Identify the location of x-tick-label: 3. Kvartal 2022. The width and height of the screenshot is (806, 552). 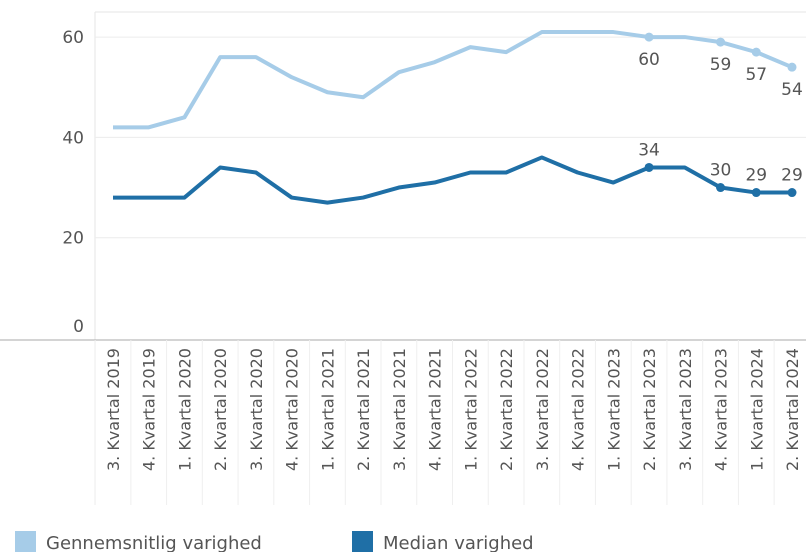
(542, 409).